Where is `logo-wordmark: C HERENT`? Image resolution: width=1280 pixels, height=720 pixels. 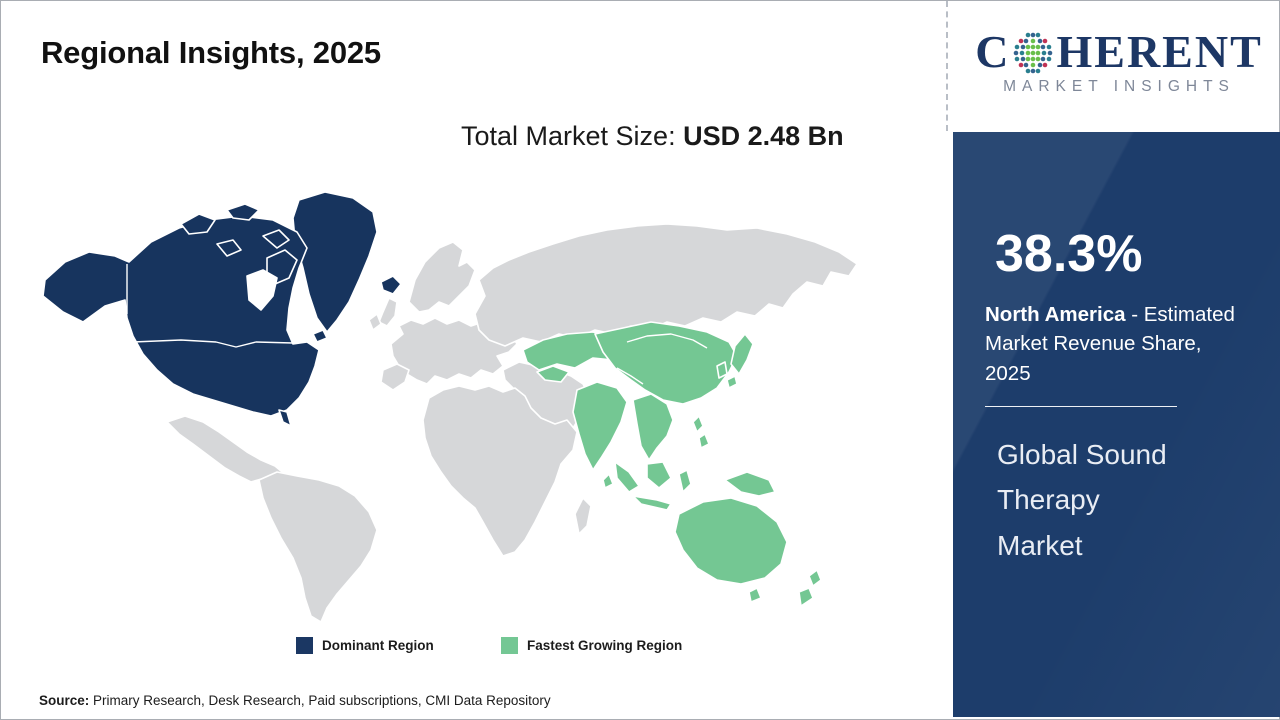
logo-wordmark: C HERENT is located at coordinates (1119, 52).